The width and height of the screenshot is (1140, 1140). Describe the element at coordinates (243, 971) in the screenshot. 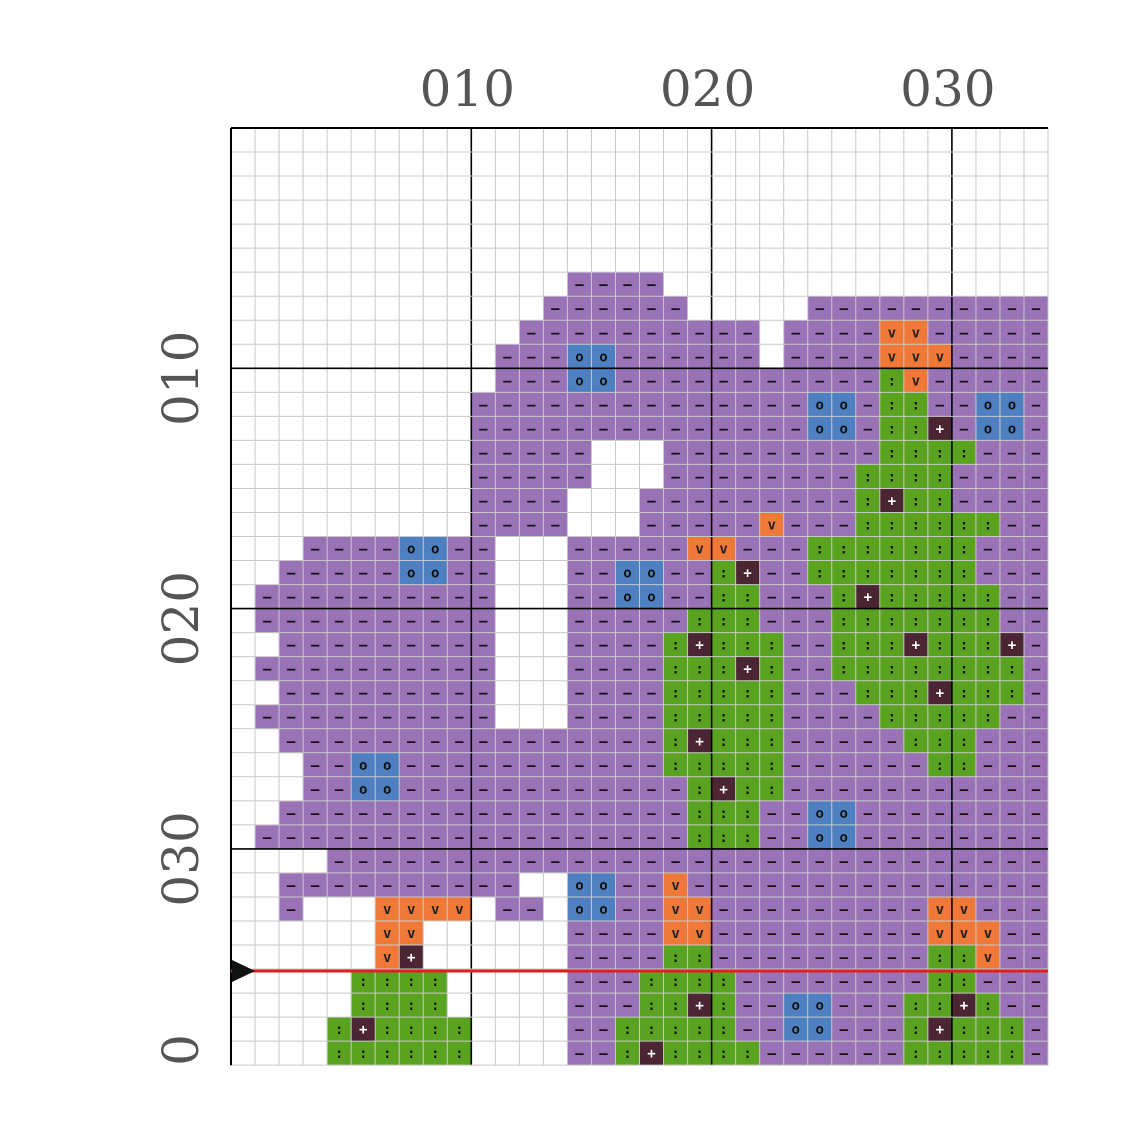

I see `arrow-right-icon` at that location.